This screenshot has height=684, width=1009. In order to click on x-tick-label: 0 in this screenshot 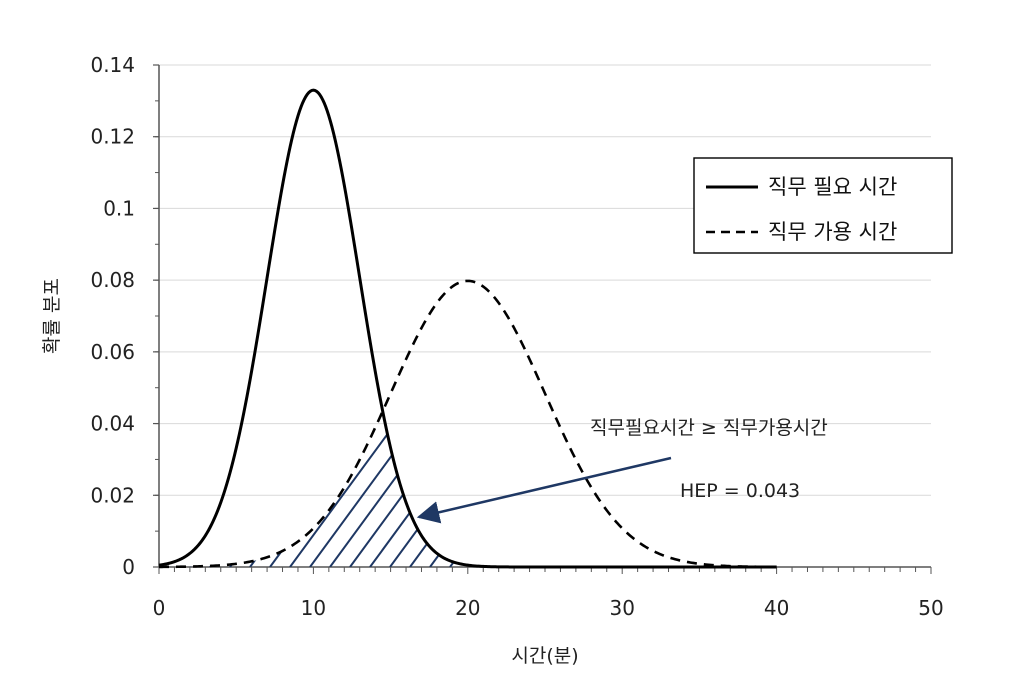, I will do `click(159, 608)`.